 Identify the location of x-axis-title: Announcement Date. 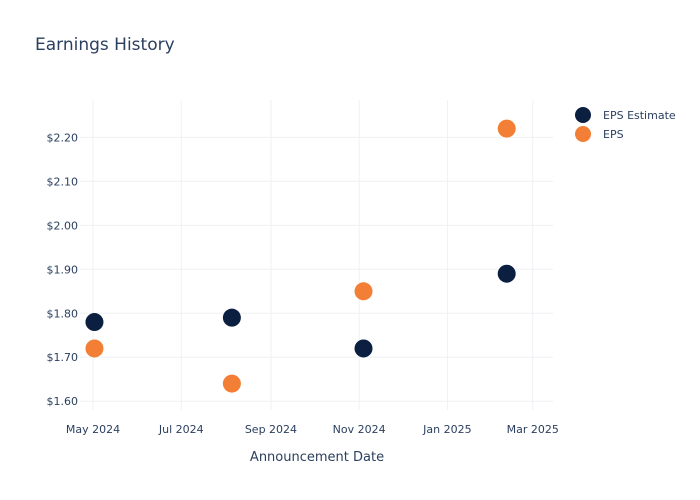
(317, 457).